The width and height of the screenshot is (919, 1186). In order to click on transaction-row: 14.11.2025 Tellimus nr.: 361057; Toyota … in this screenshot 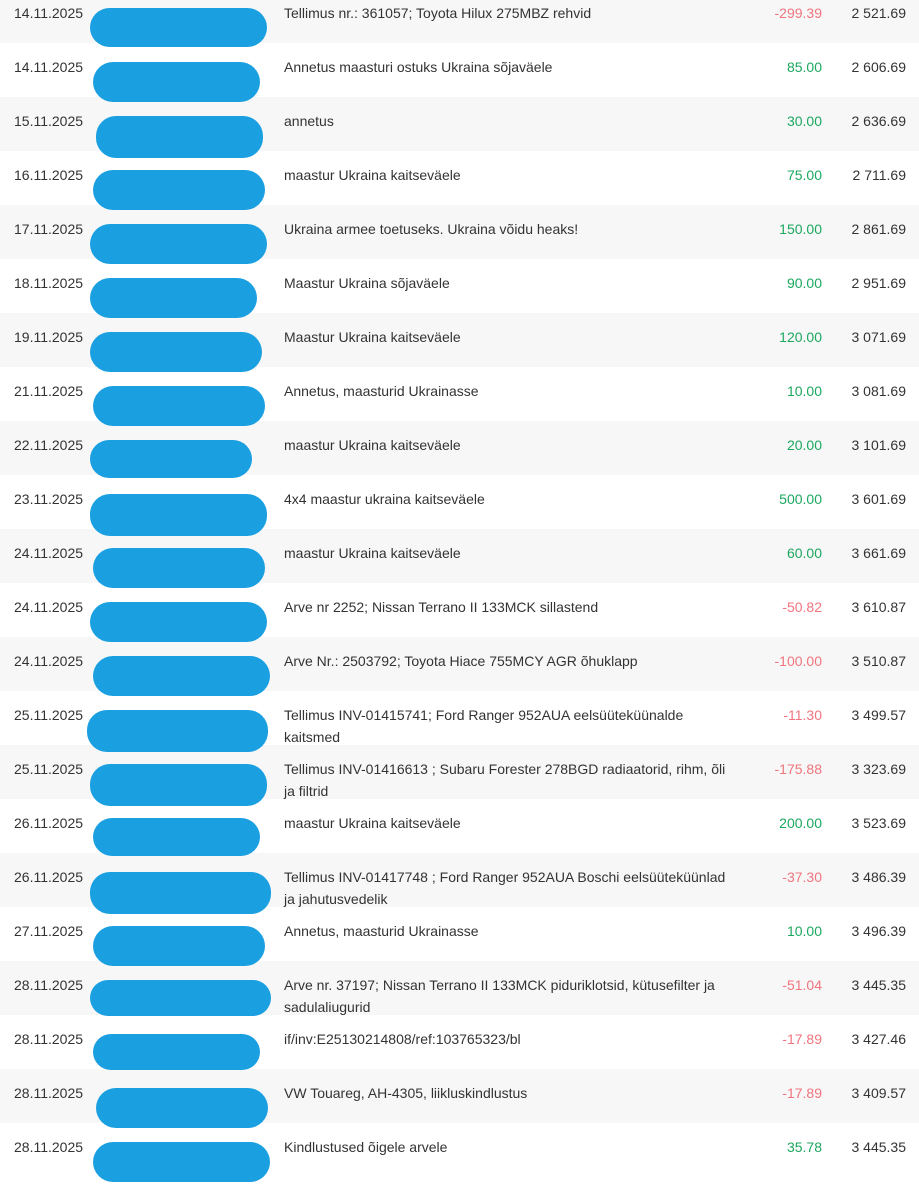, I will do `click(459, 23)`.